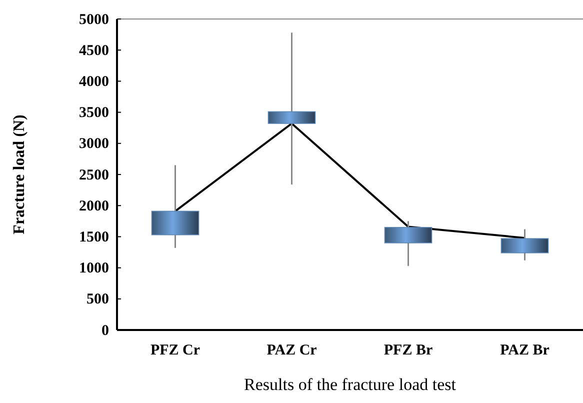 The width and height of the screenshot is (583, 403). What do you see at coordinates (94, 144) in the screenshot?
I see `y-tick-label: 3000` at bounding box center [94, 144].